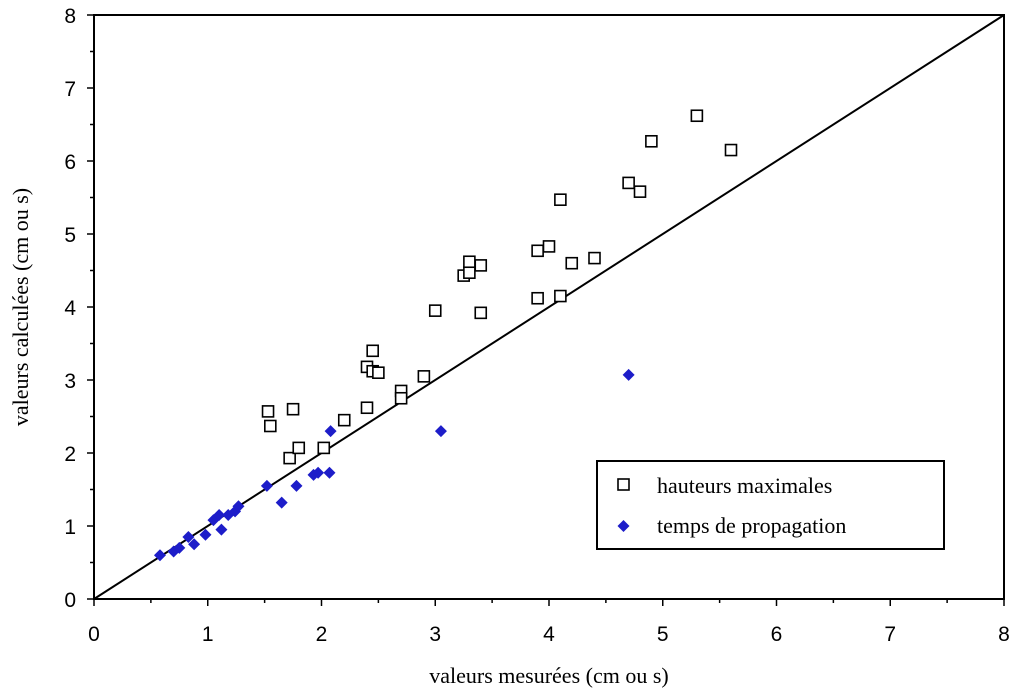  Describe the element at coordinates (70, 89) in the screenshot. I see `y-tick-label: 7` at that location.